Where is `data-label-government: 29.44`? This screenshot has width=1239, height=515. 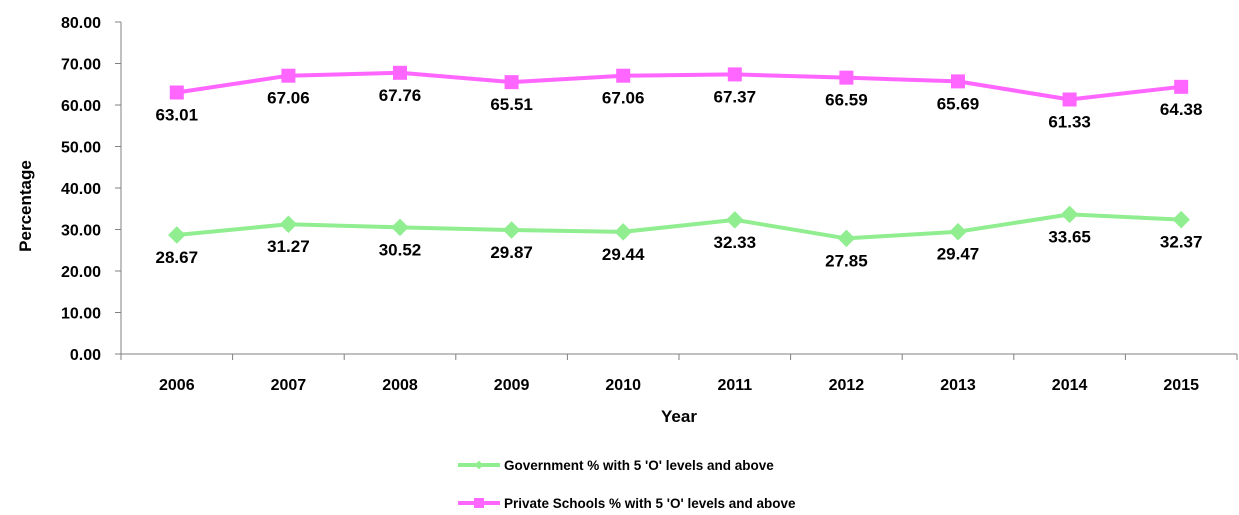 data-label-government: 29.44 is located at coordinates (623, 254).